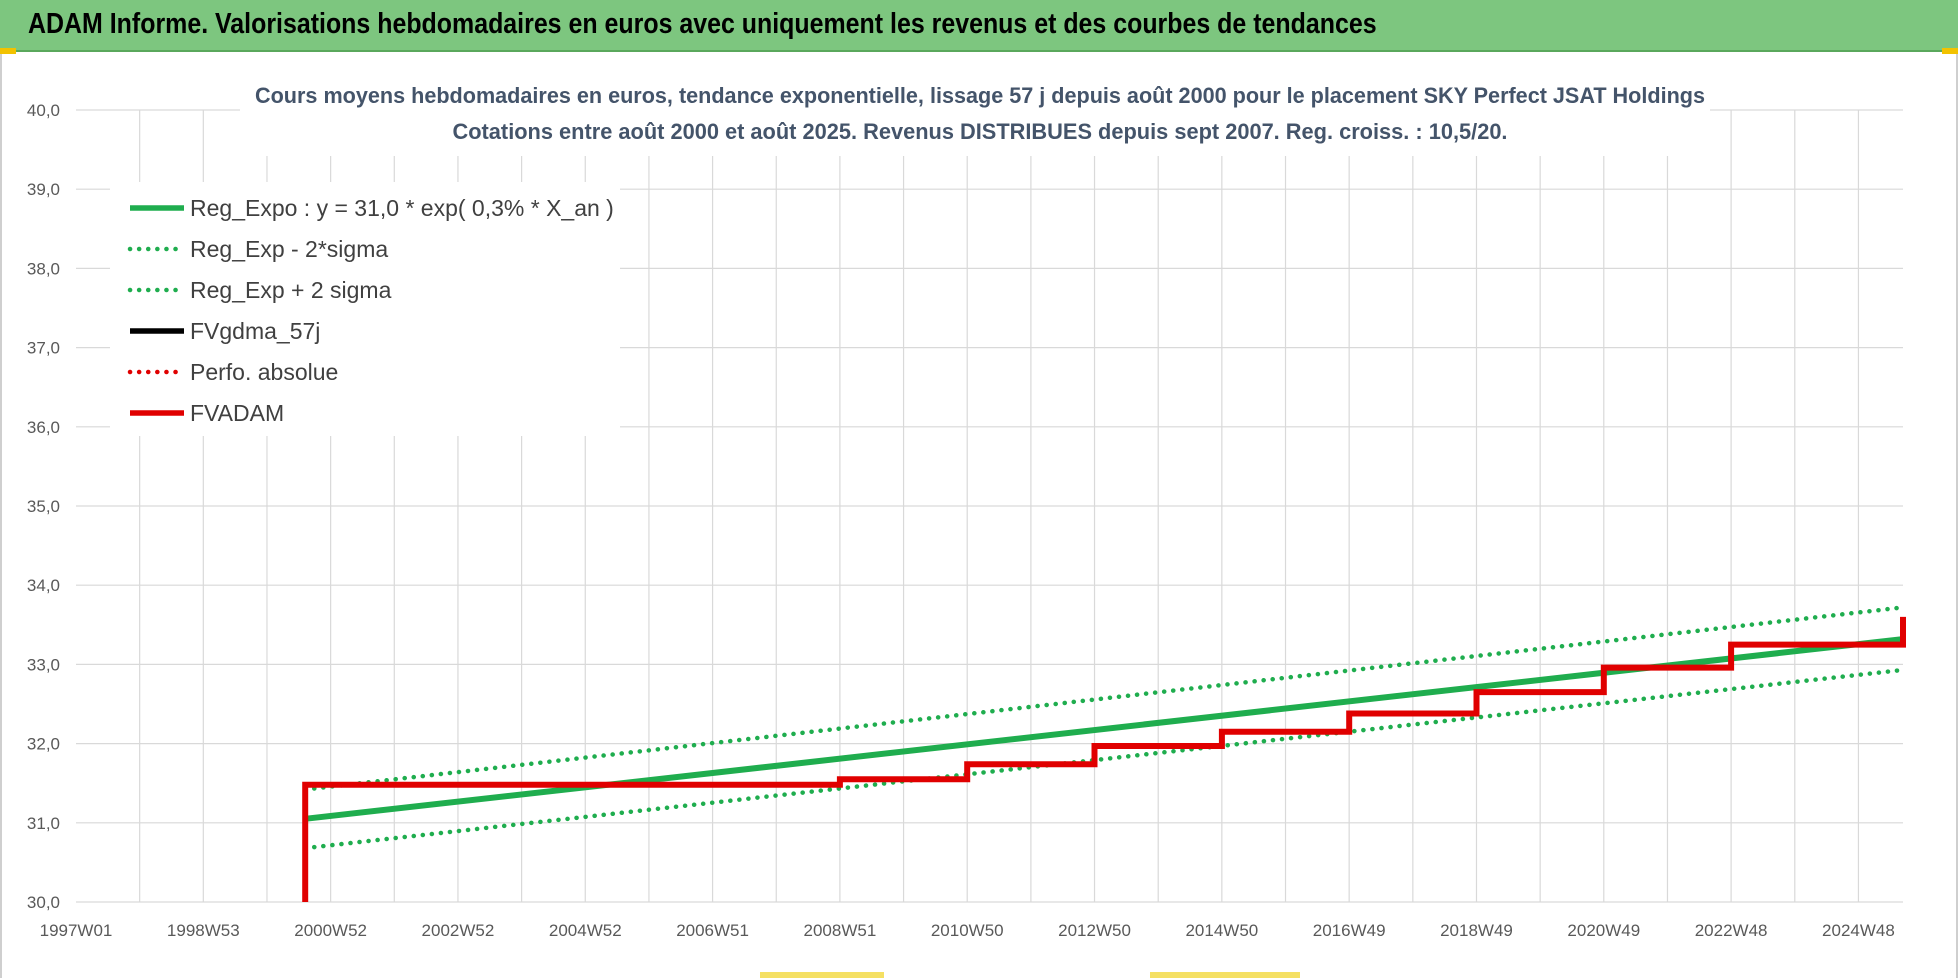 The image size is (1958, 978). I want to click on y-tick-label: 36,0, so click(43, 427).